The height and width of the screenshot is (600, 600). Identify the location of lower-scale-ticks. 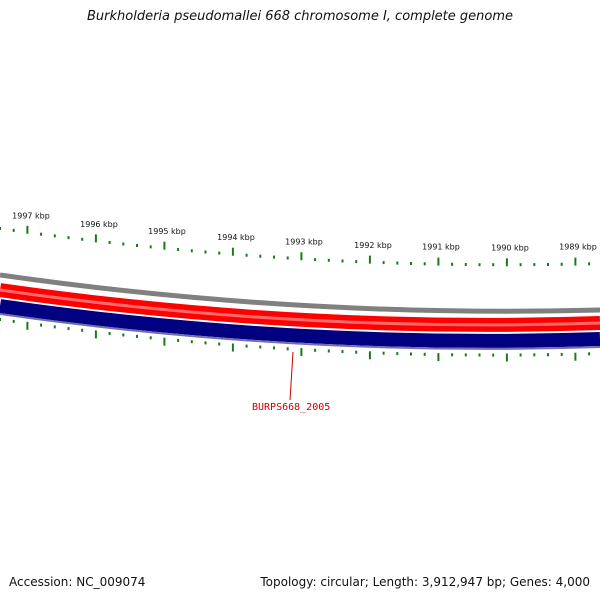
(295, 340).